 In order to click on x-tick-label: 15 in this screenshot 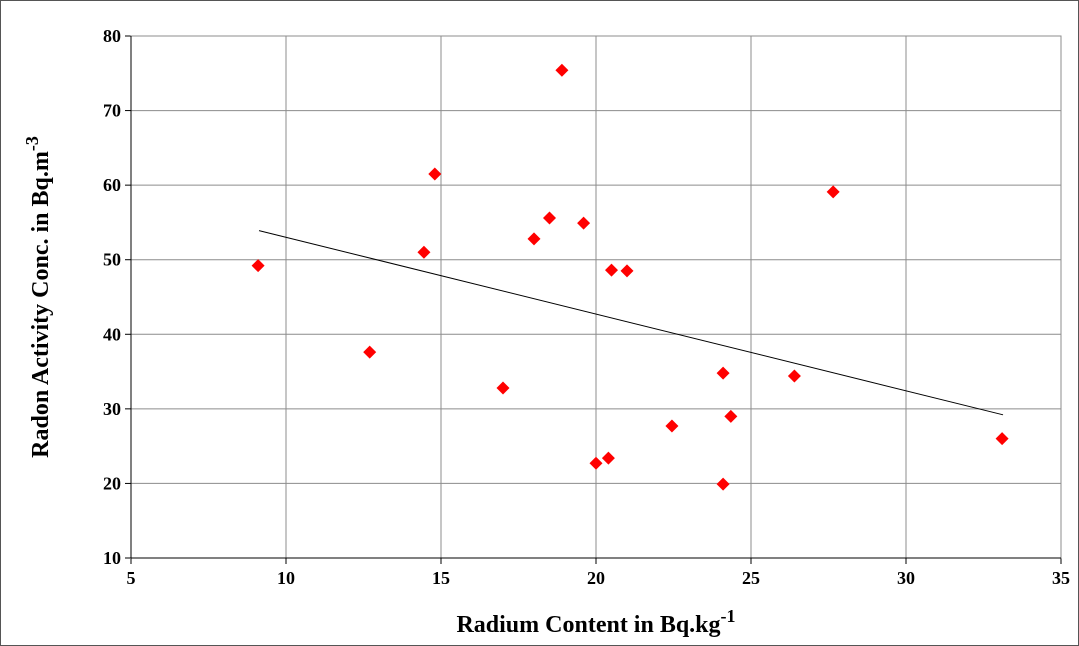, I will do `click(441, 578)`.